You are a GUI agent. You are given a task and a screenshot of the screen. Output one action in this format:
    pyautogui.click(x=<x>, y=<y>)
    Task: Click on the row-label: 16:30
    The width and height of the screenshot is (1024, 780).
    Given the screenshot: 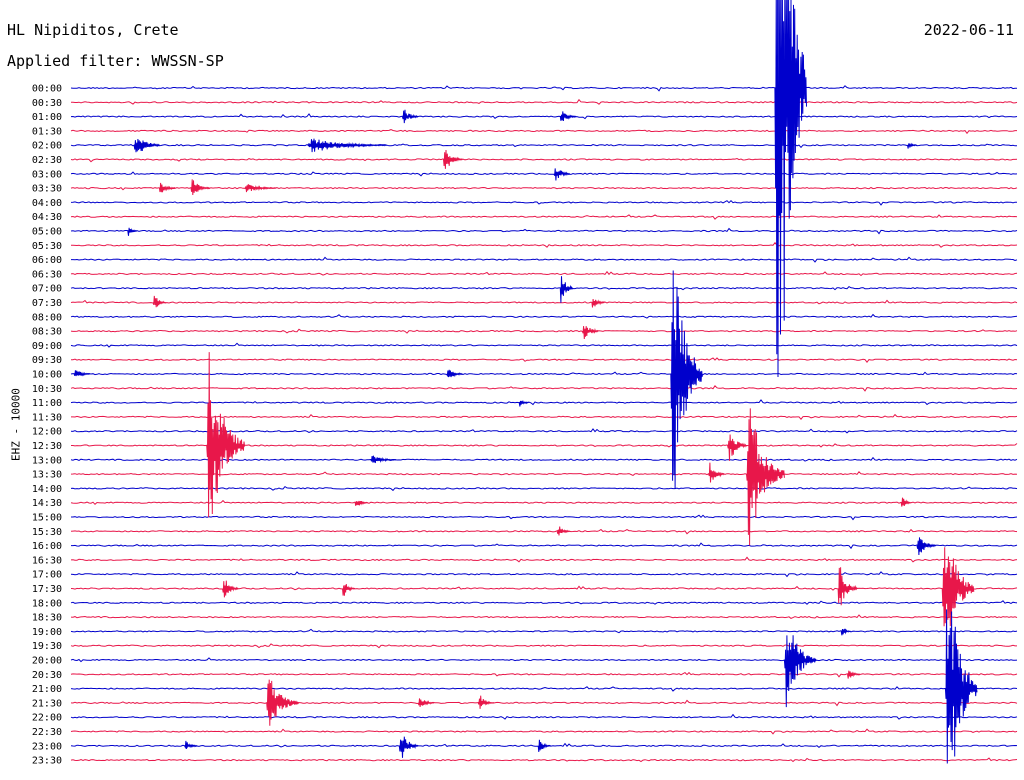 What is the action you would take?
    pyautogui.click(x=47, y=560)
    